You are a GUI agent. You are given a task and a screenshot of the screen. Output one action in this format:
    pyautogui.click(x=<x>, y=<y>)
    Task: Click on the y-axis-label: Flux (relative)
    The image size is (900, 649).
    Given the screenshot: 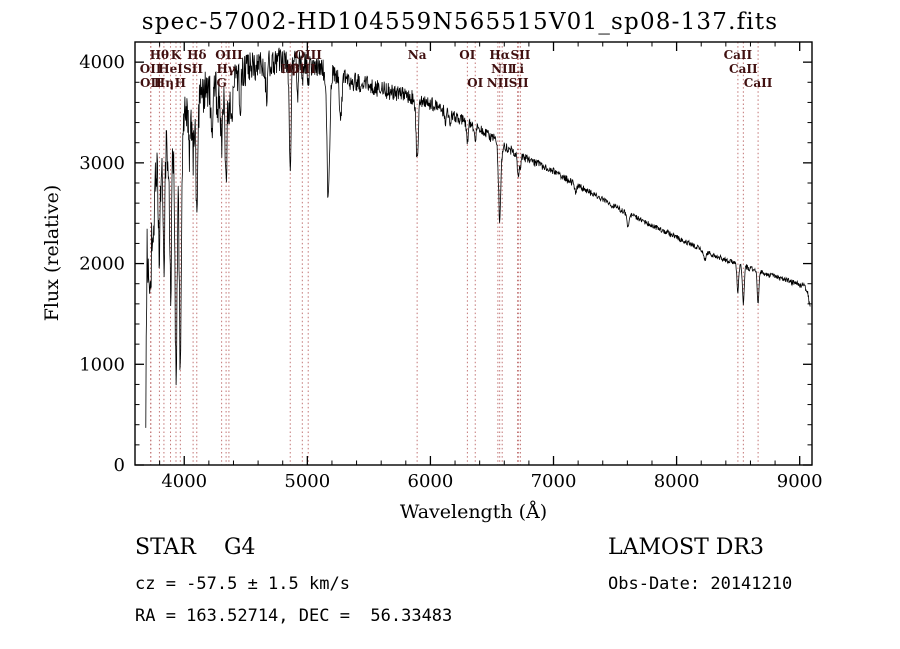 What is the action you would take?
    pyautogui.click(x=52, y=253)
    